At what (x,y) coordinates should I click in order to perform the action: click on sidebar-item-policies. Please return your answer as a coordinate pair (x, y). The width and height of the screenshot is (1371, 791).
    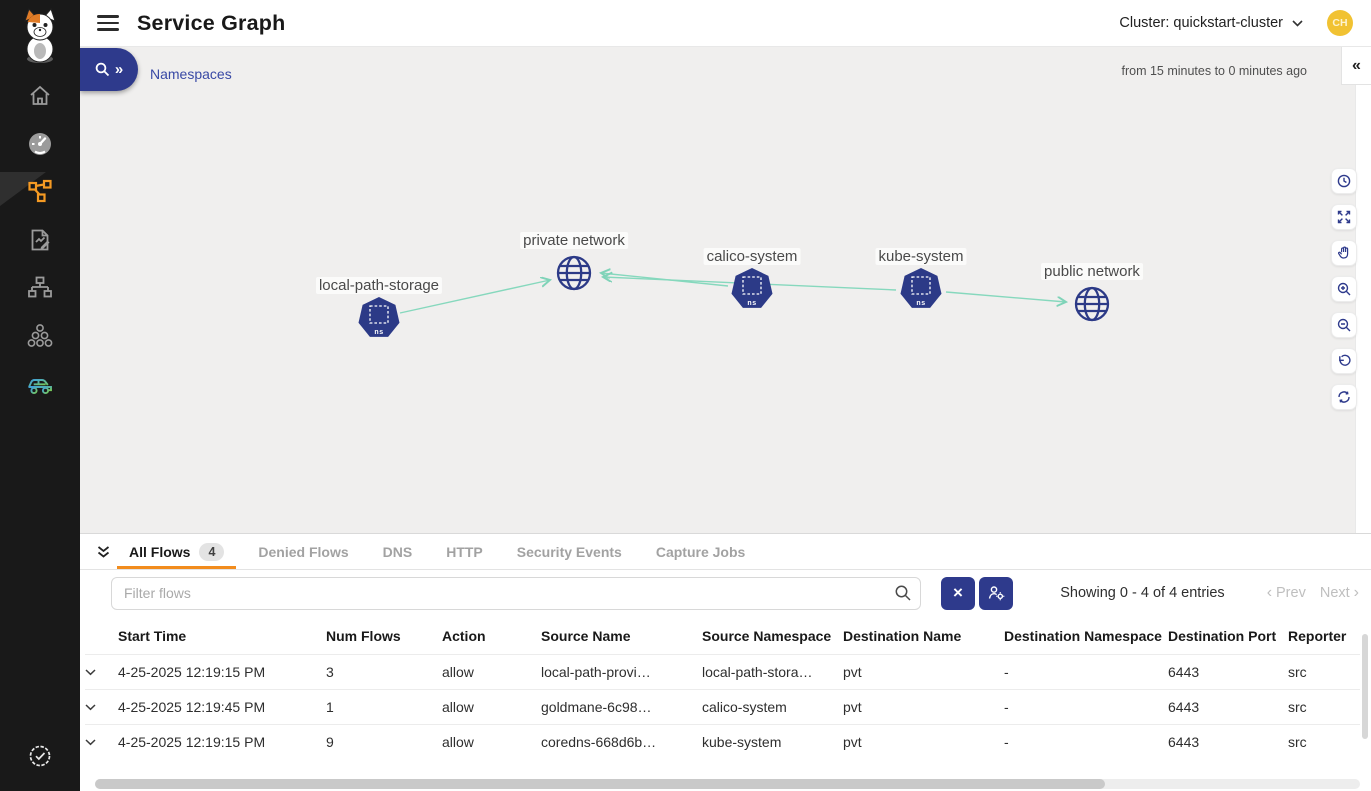
    Looking at the image, I should click on (40, 240).